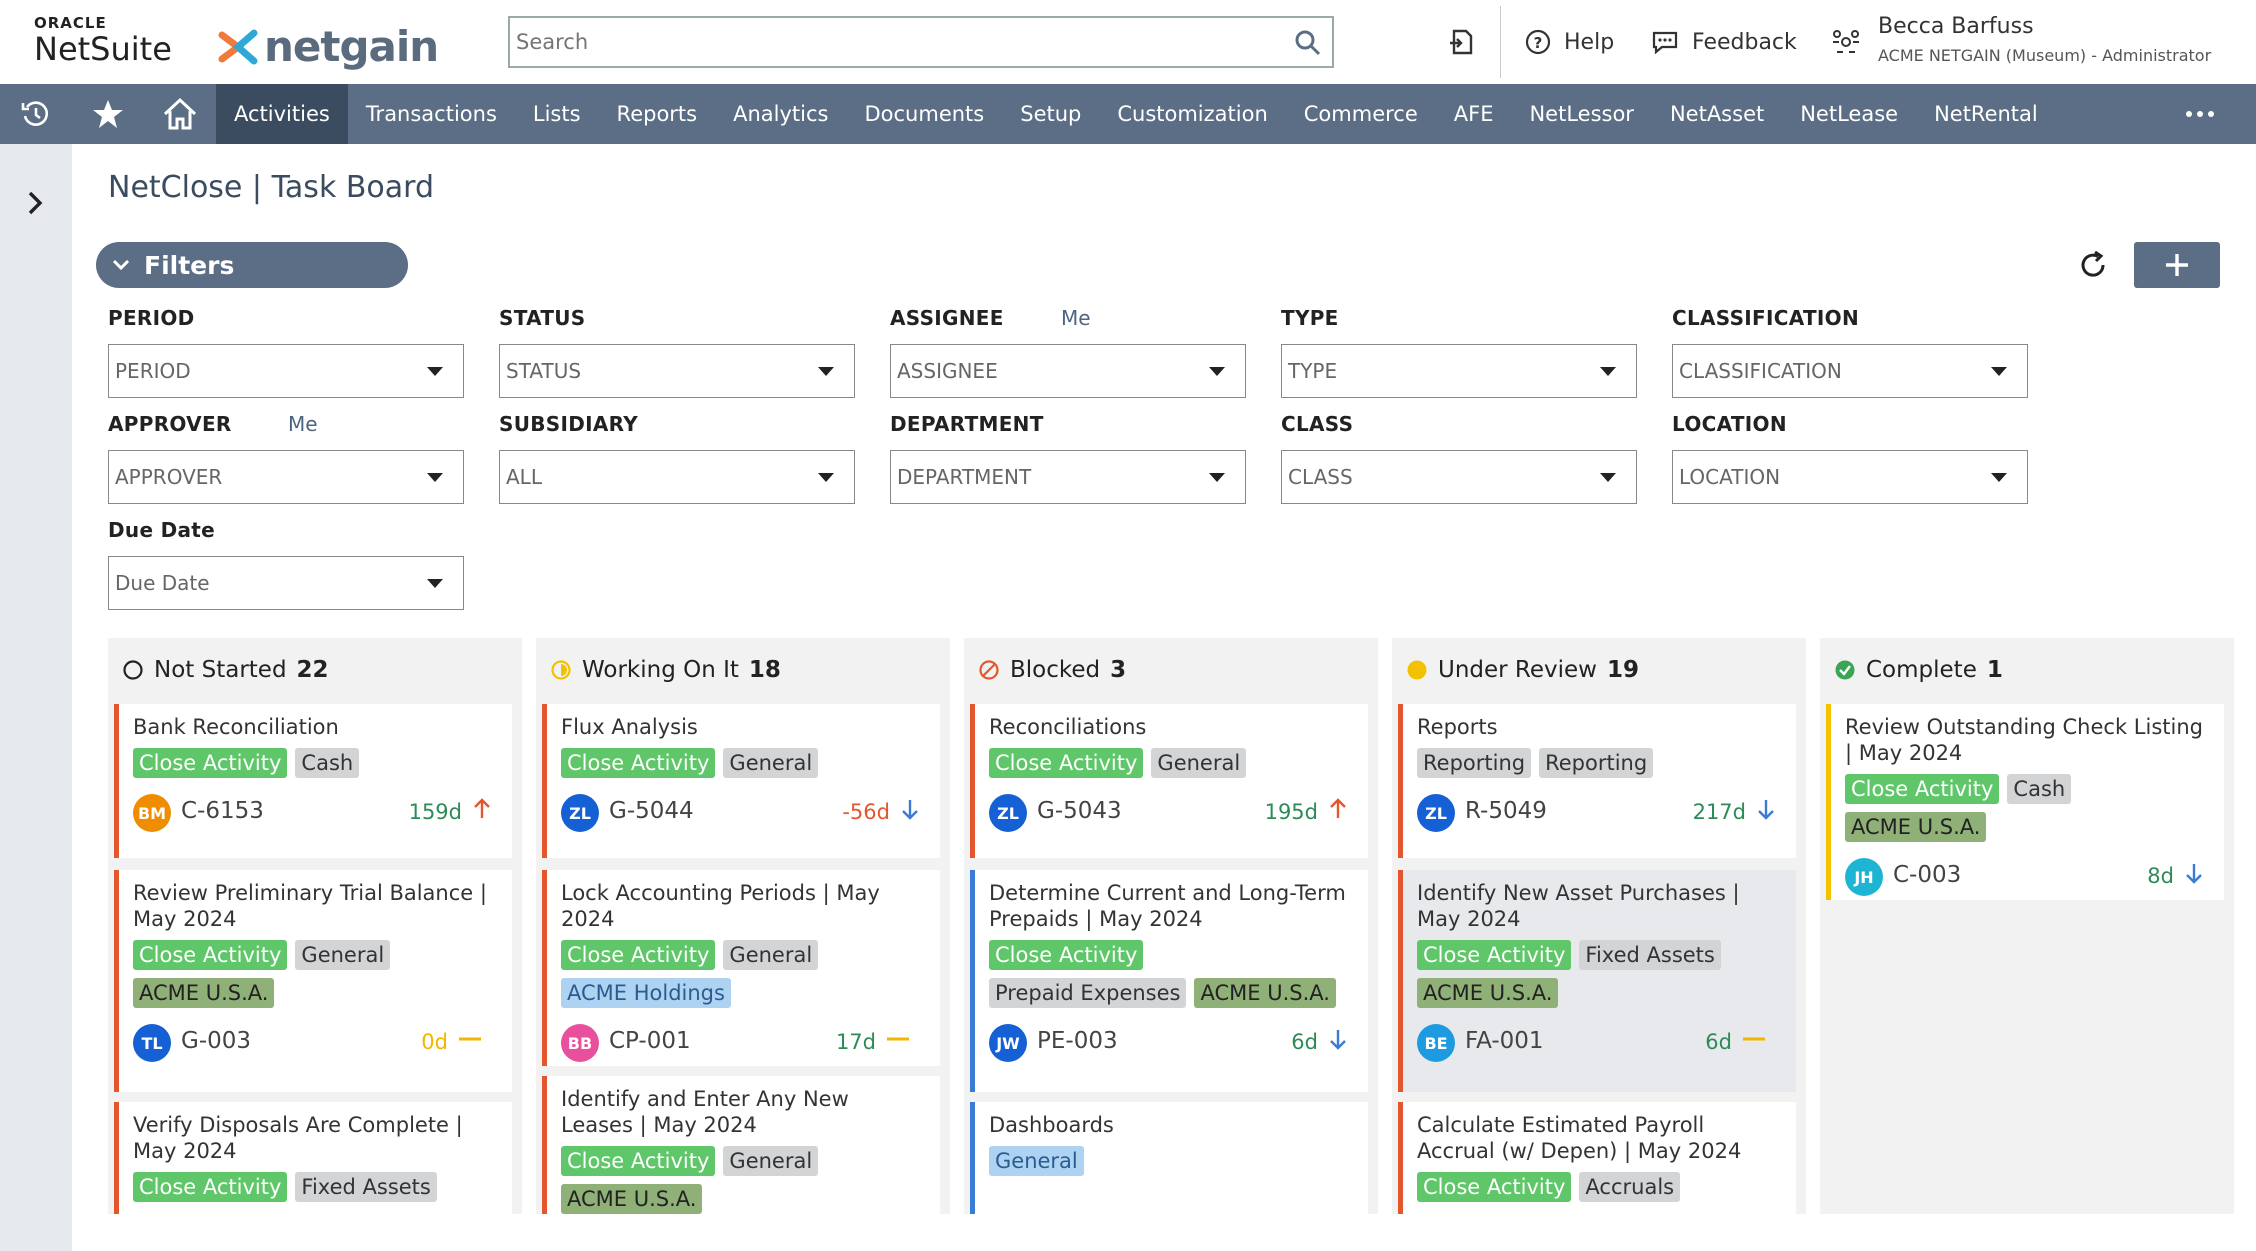  Describe the element at coordinates (1597, 781) in the screenshot. I see `task-card: Reports Reporting Reporting ZL R-5049 217d` at that location.